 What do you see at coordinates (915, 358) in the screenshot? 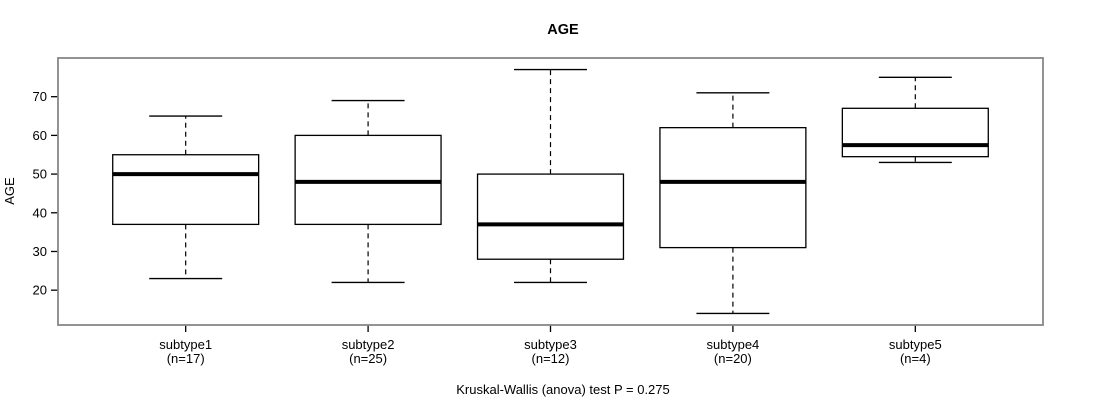
I see `x-tick-sublabel: (n=4)` at bounding box center [915, 358].